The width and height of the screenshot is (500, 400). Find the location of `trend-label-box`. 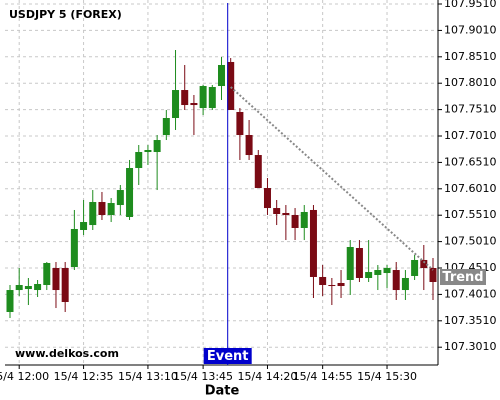

trend-label-box is located at coordinates (463, 277).